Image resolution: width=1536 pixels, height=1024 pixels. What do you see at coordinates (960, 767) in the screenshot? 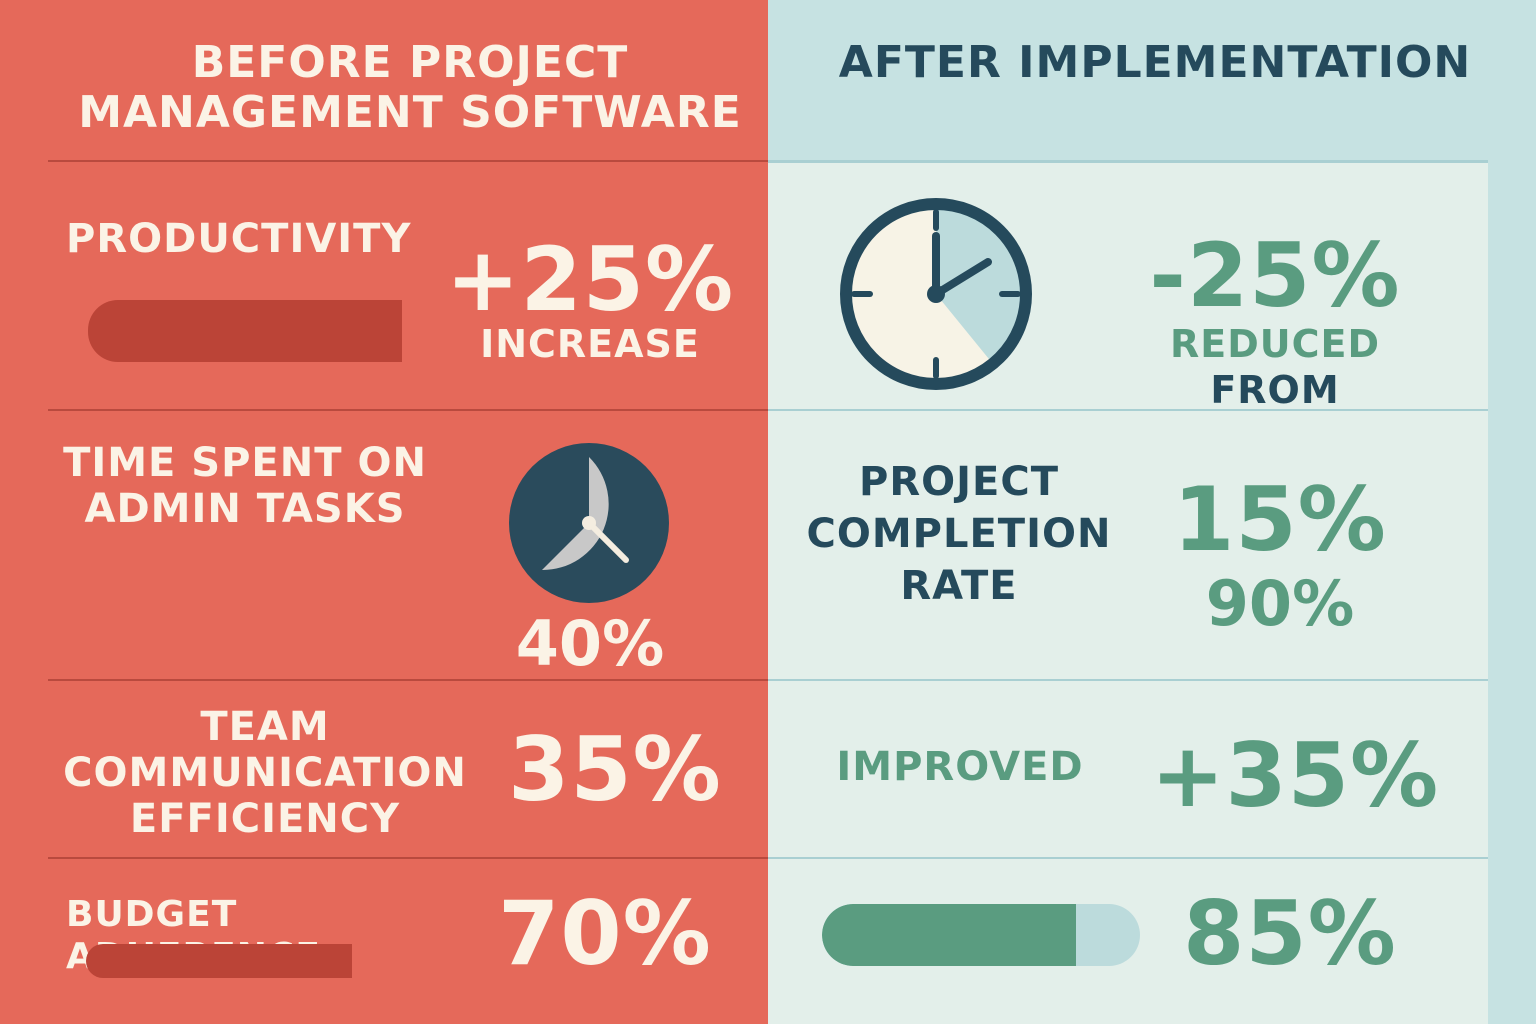
I see `communication-improved-label: IMPROVED` at bounding box center [960, 767].